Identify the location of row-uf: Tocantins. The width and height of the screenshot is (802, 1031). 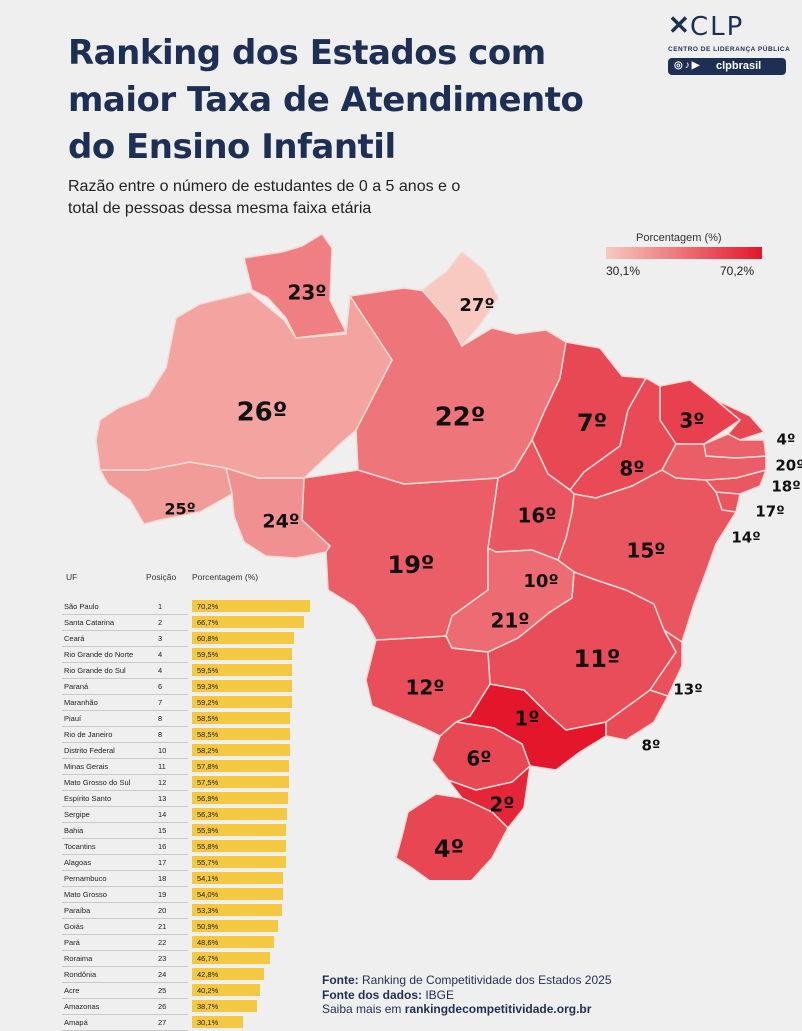
(80, 846).